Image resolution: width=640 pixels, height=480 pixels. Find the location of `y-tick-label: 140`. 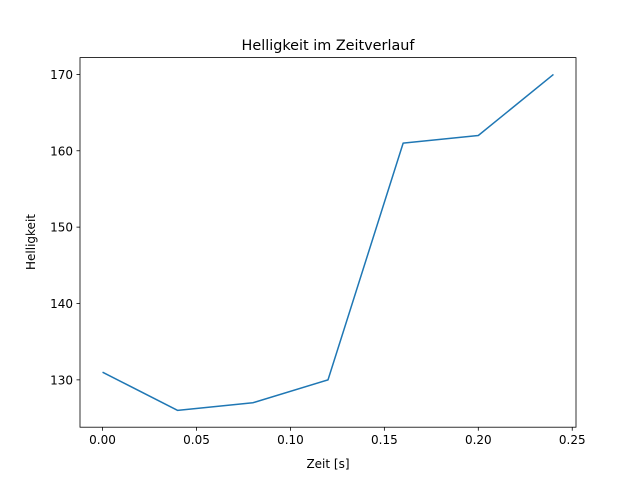

y-tick-label: 140 is located at coordinates (61, 304).